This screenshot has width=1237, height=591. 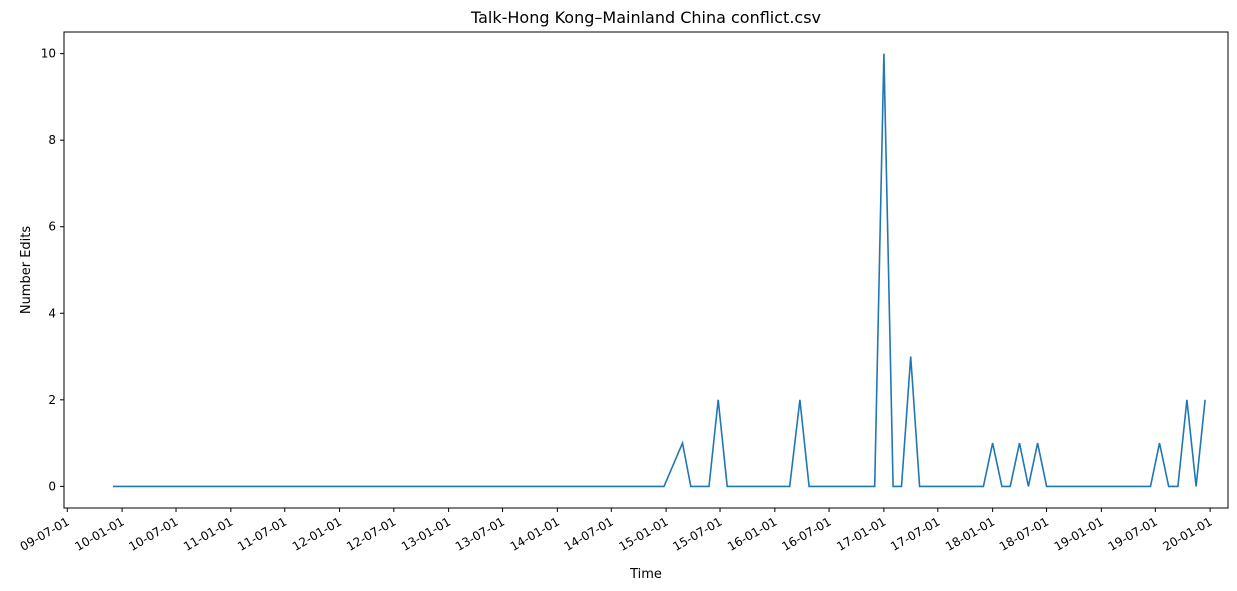 What do you see at coordinates (970, 533) in the screenshot?
I see `x-tick-label: 18-01-01` at bounding box center [970, 533].